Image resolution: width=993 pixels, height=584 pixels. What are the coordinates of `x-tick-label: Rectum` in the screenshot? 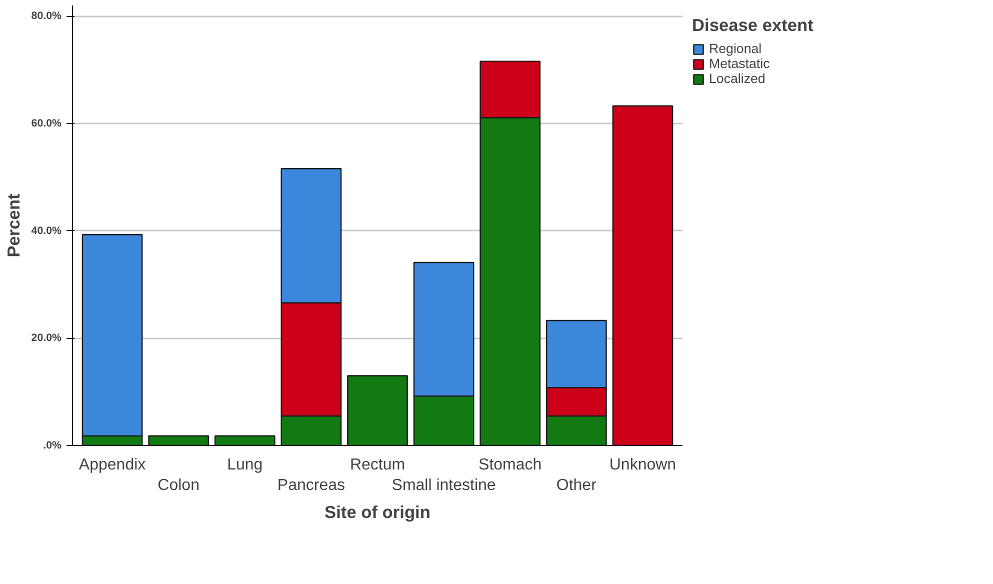 It's located at (378, 465).